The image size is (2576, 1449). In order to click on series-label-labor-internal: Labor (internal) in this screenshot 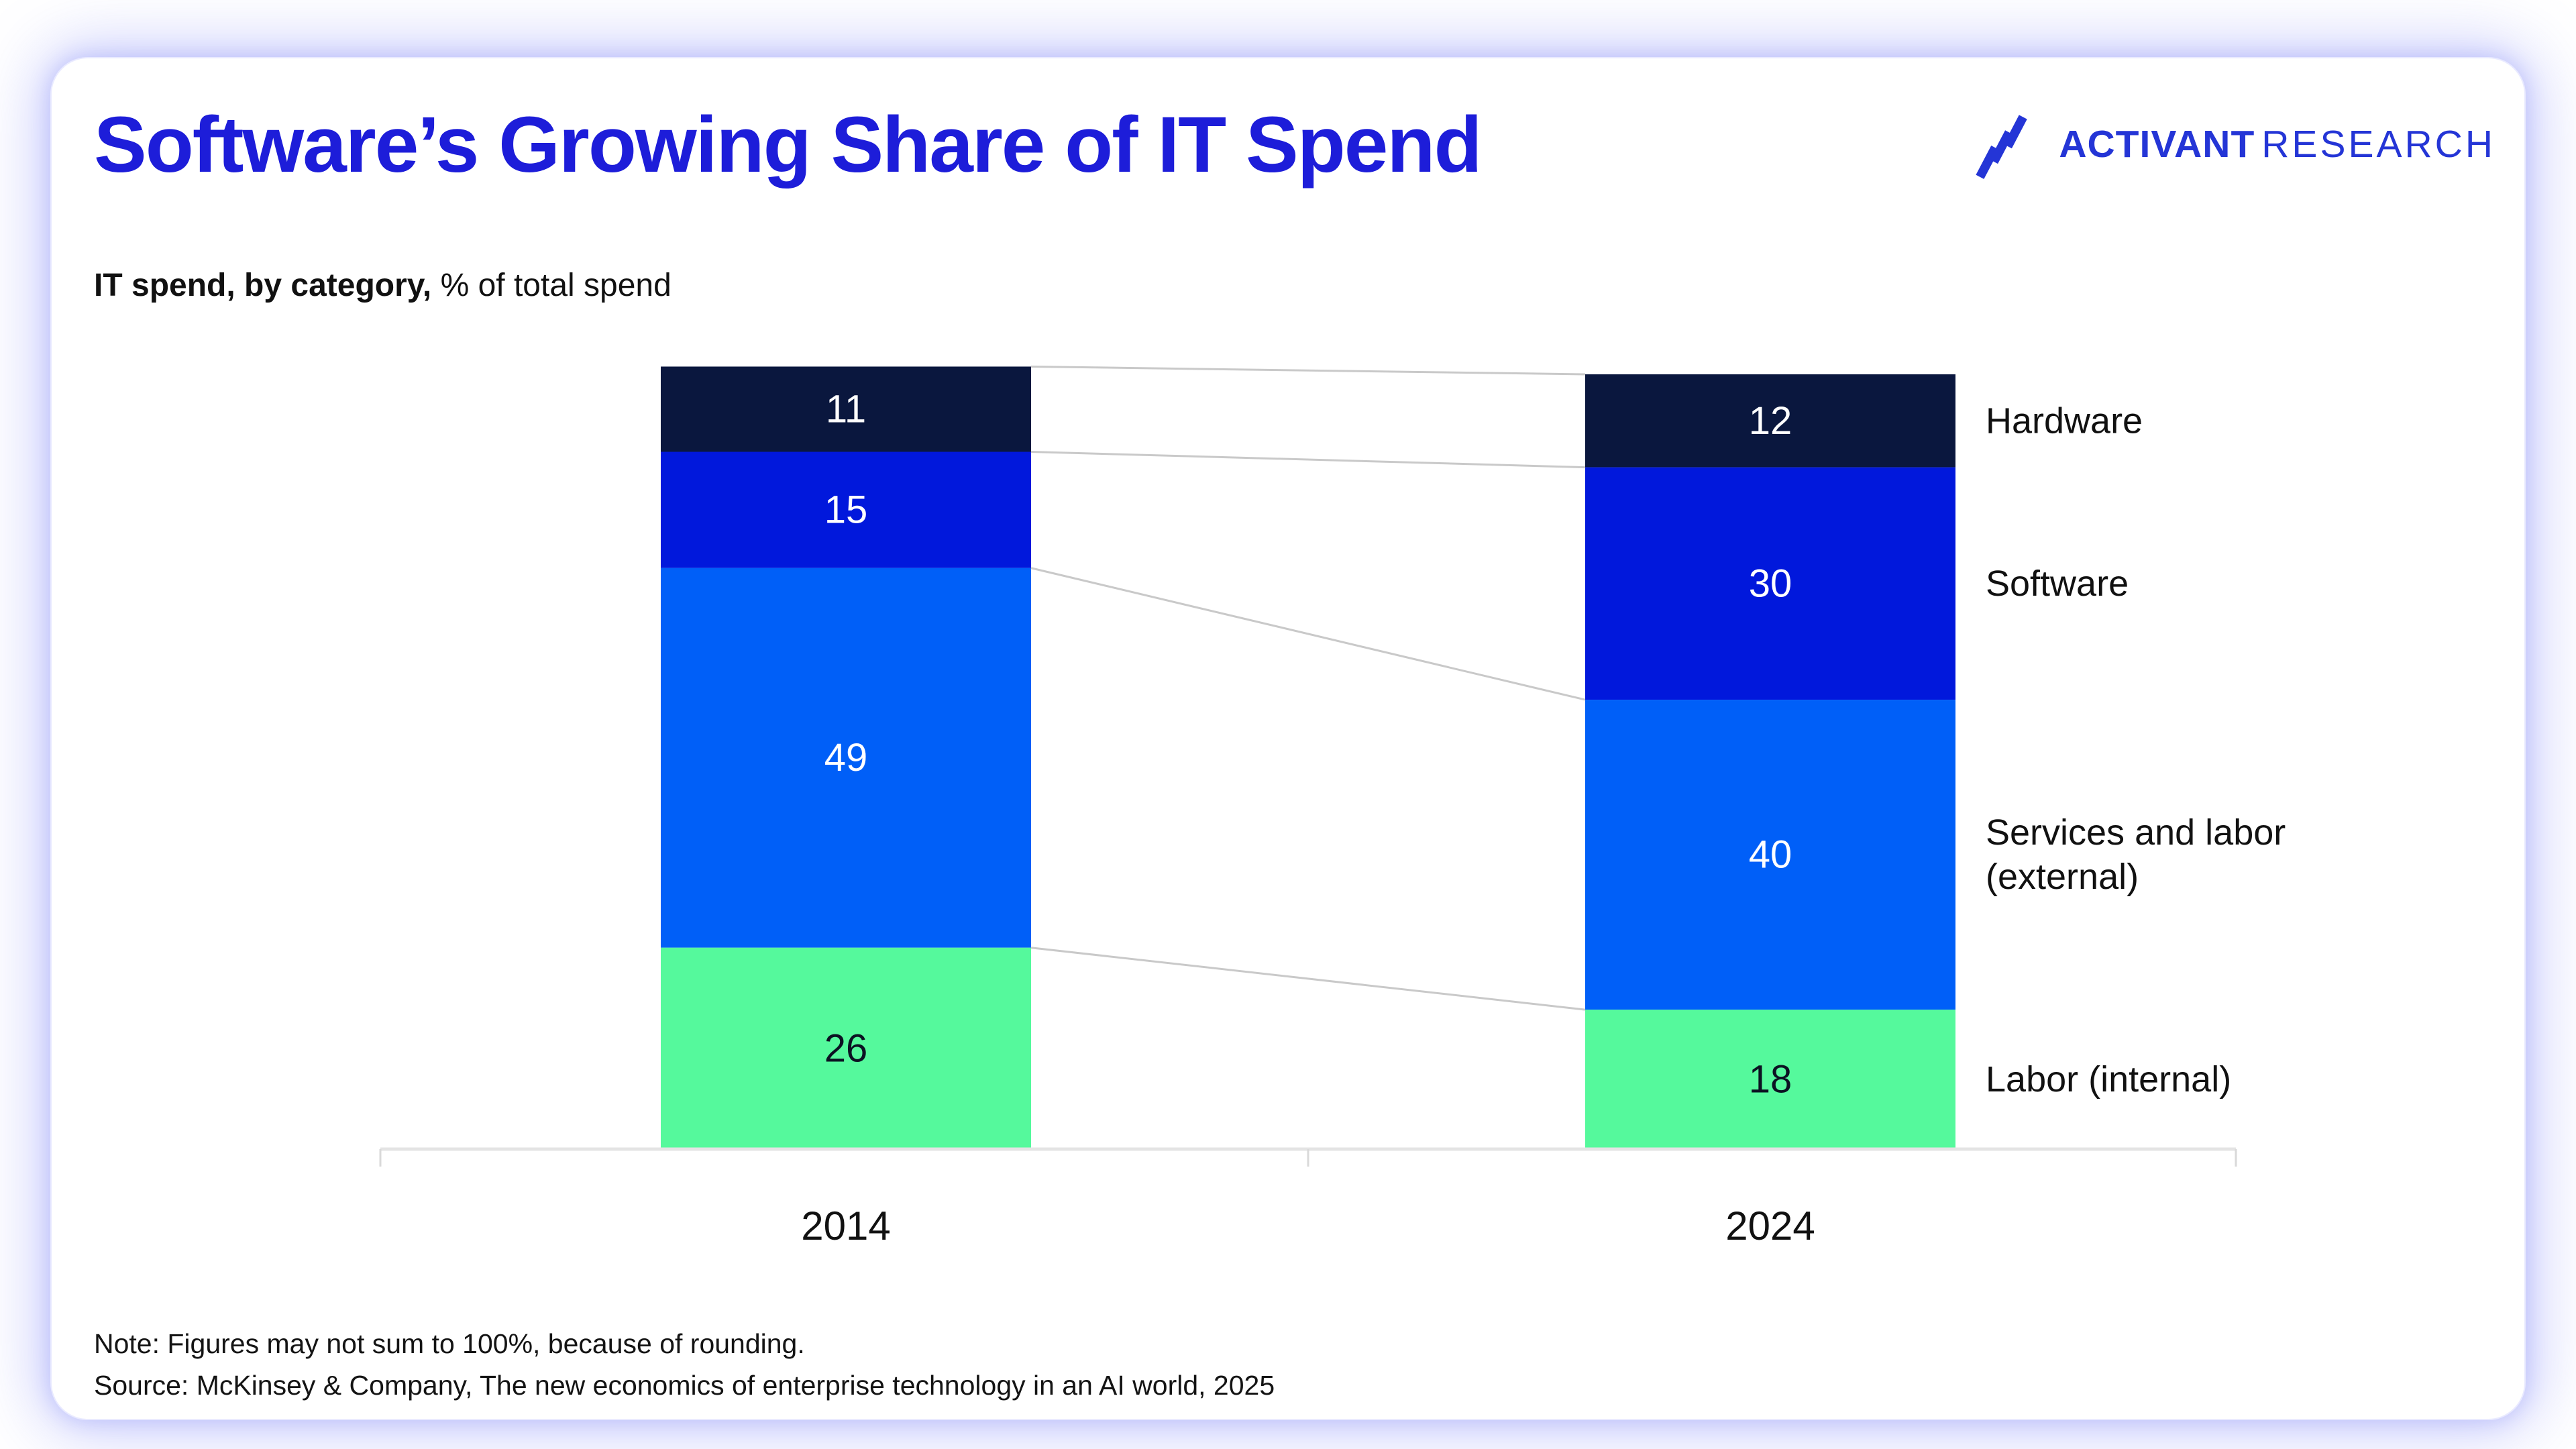, I will do `click(2108, 1079)`.